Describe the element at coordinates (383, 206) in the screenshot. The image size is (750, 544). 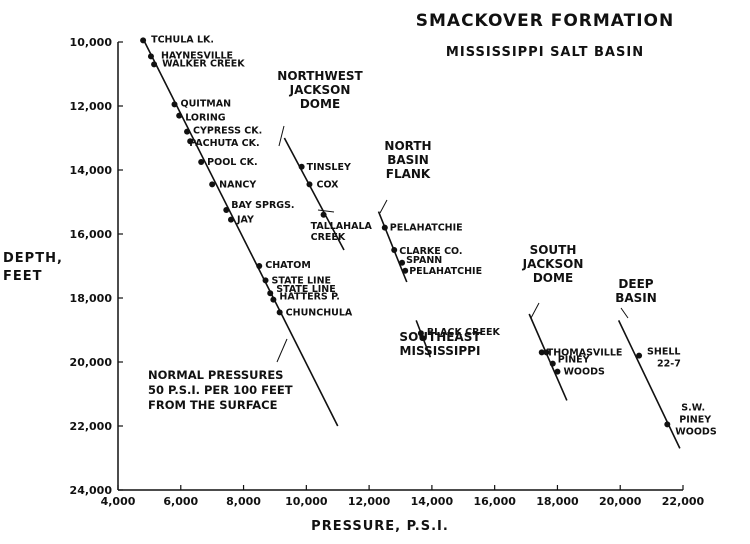
I see `leader-north-basin` at that location.